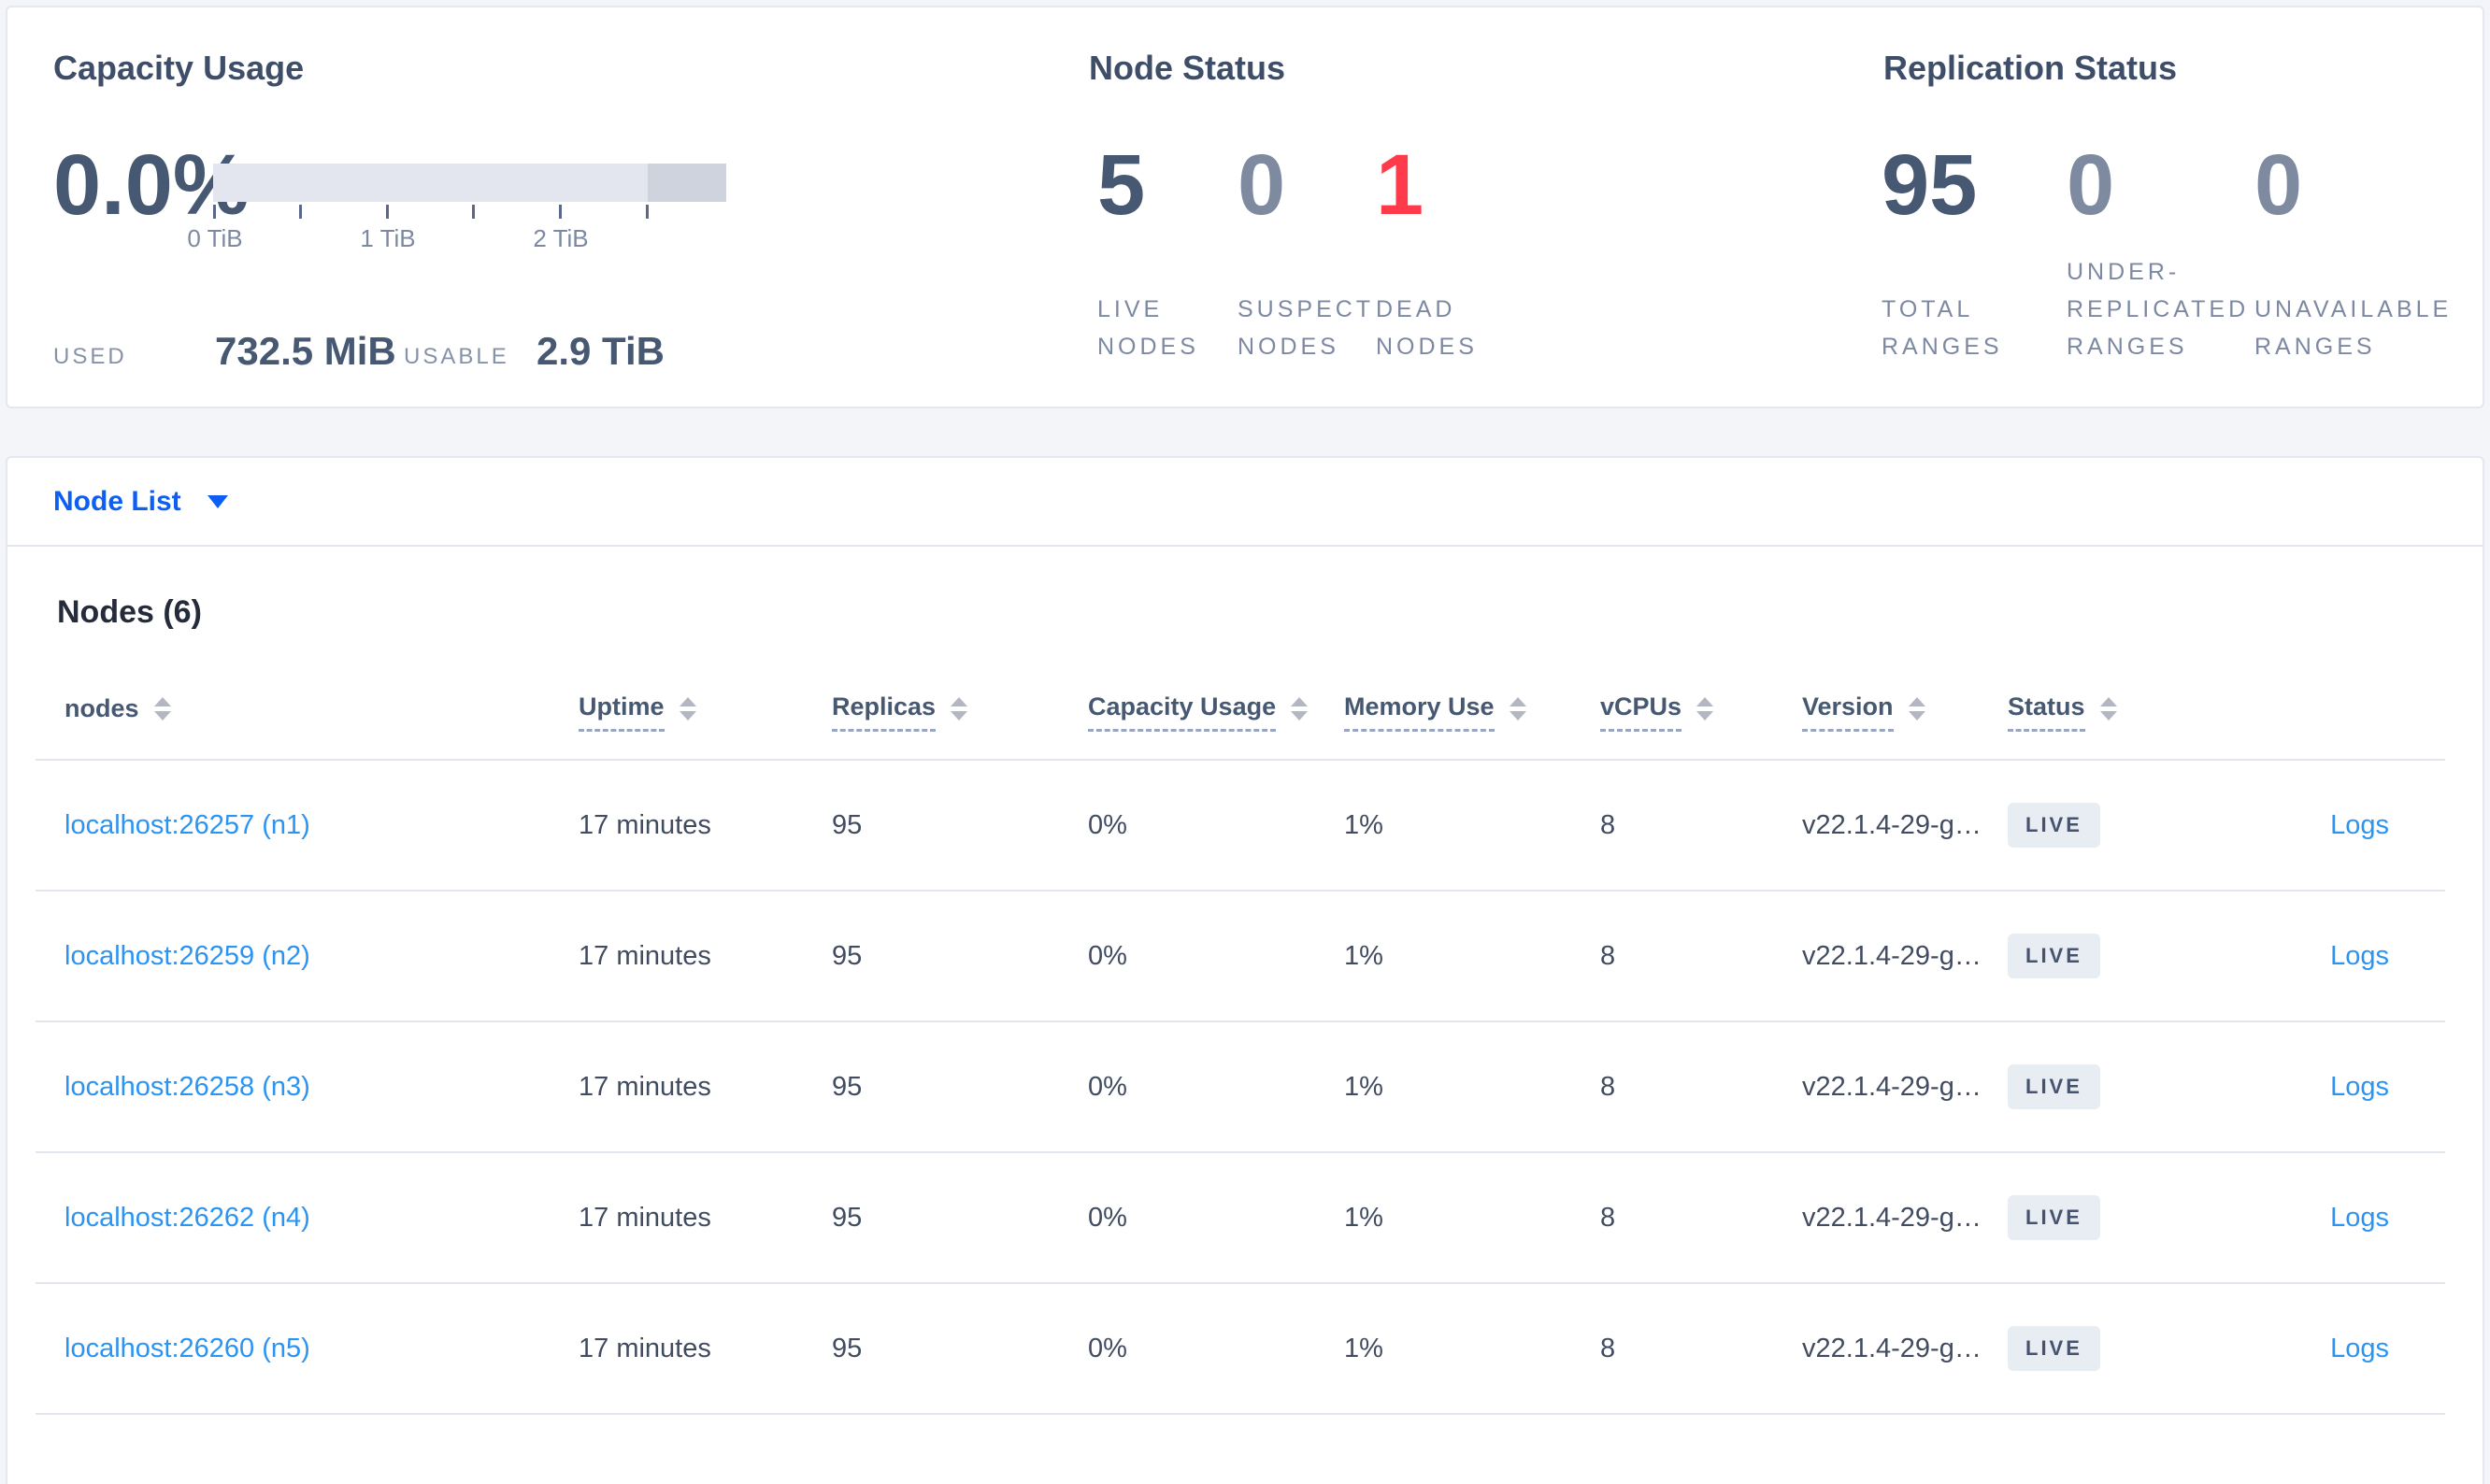 This screenshot has width=2490, height=1484. I want to click on capacity-tick-label-2: 2 TiB, so click(561, 238).